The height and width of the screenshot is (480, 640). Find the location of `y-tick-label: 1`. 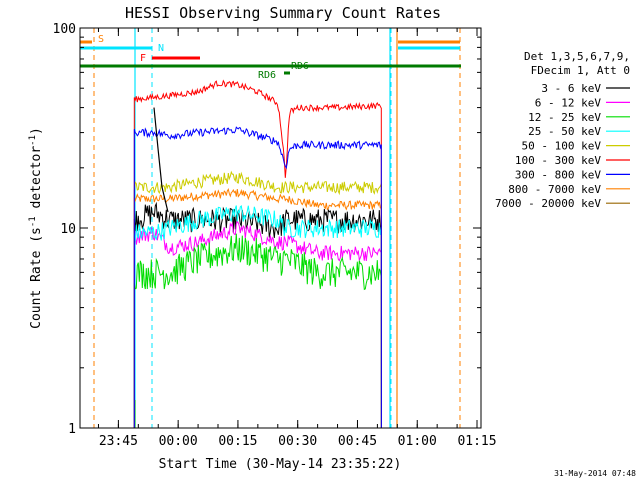

y-tick-label: 1 is located at coordinates (72, 429).